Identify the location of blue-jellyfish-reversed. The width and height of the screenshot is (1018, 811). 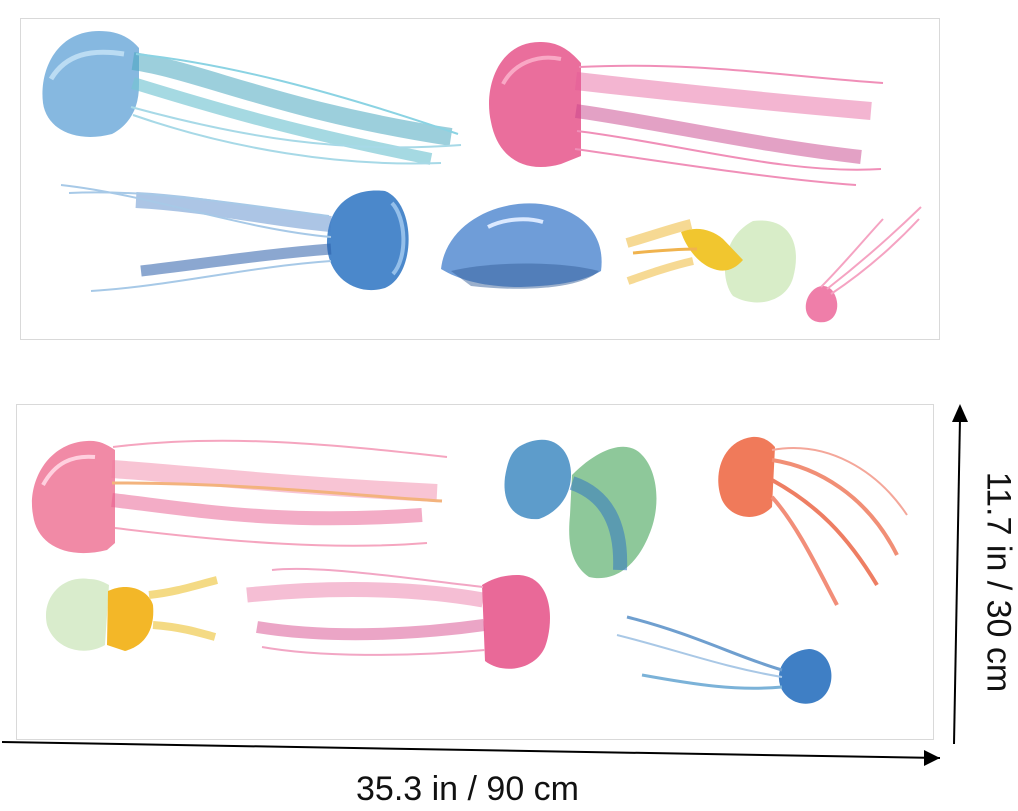
(234, 238).